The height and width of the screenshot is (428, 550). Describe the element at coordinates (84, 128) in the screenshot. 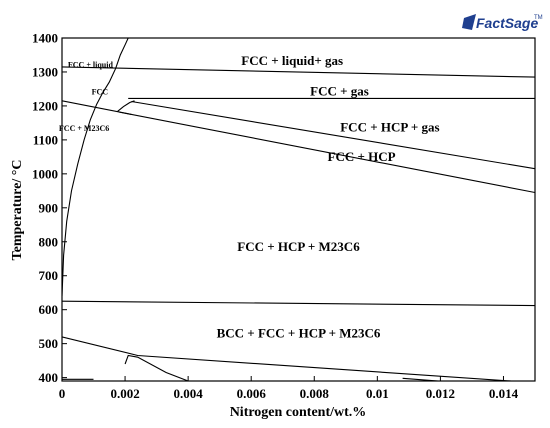

I see `region-label-9: FCC + M23C6` at that location.